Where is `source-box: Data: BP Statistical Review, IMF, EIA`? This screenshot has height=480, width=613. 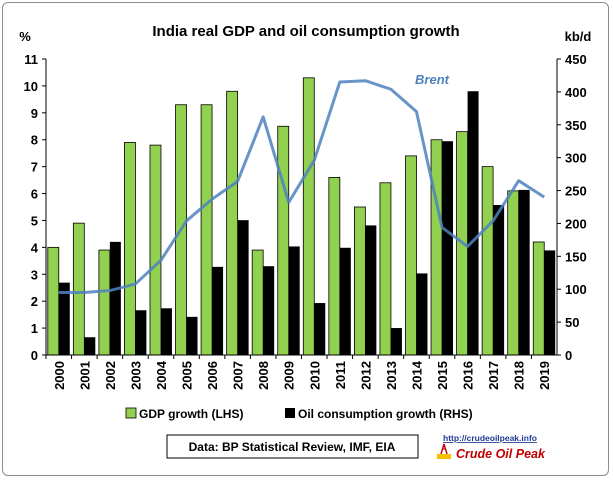
source-box: Data: BP Statistical Review, IMF, EIA is located at coordinates (292, 446).